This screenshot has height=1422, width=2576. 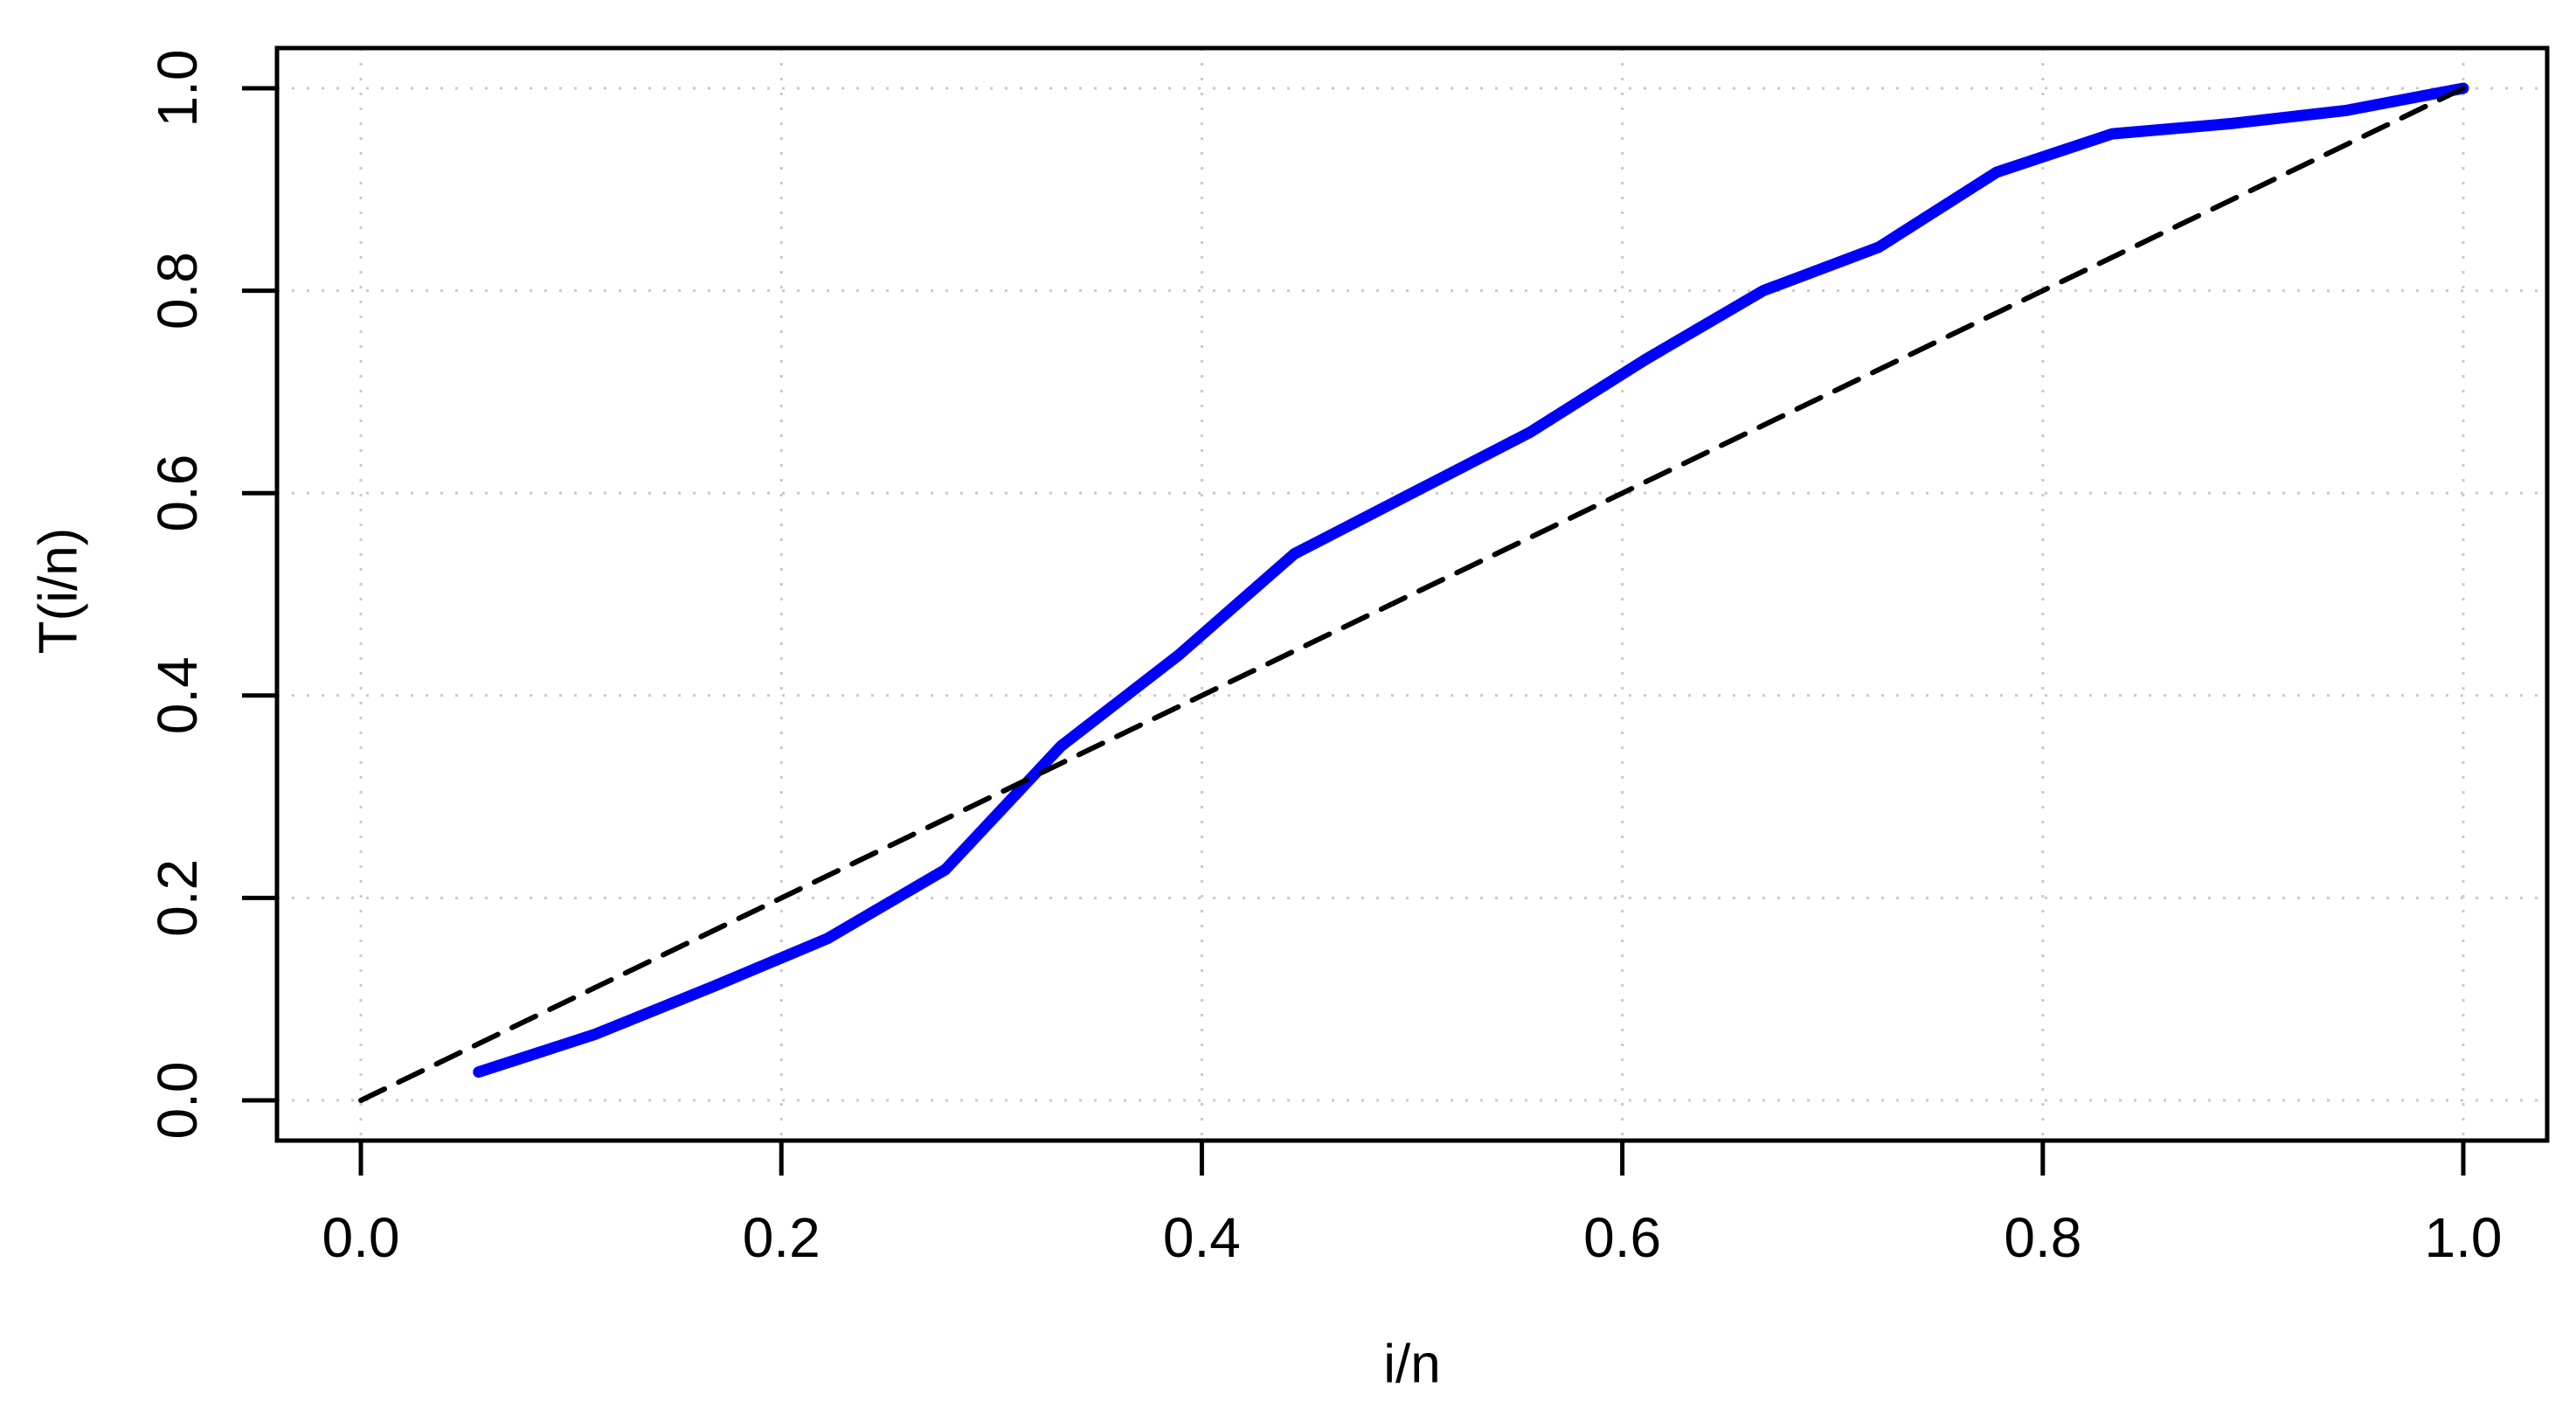 I want to click on x-tick-label: 1.0, so click(x=2464, y=1238).